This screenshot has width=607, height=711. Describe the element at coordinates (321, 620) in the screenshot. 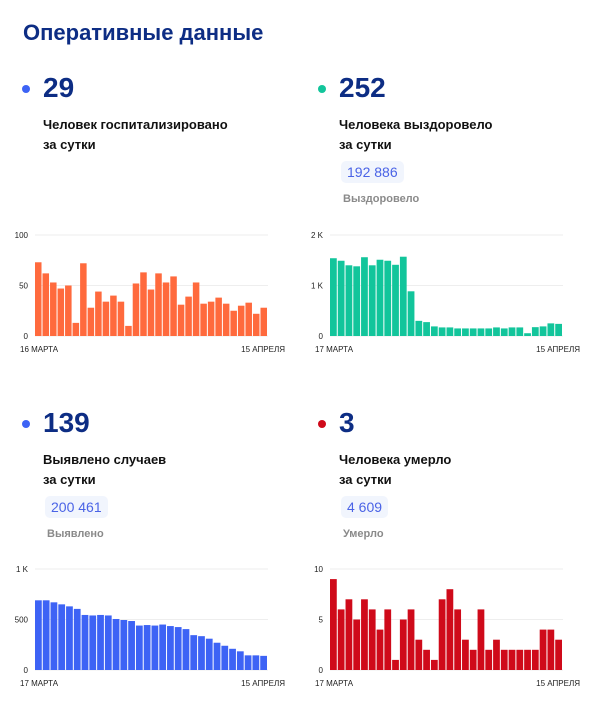

I see `y-tick-label: 5` at that location.